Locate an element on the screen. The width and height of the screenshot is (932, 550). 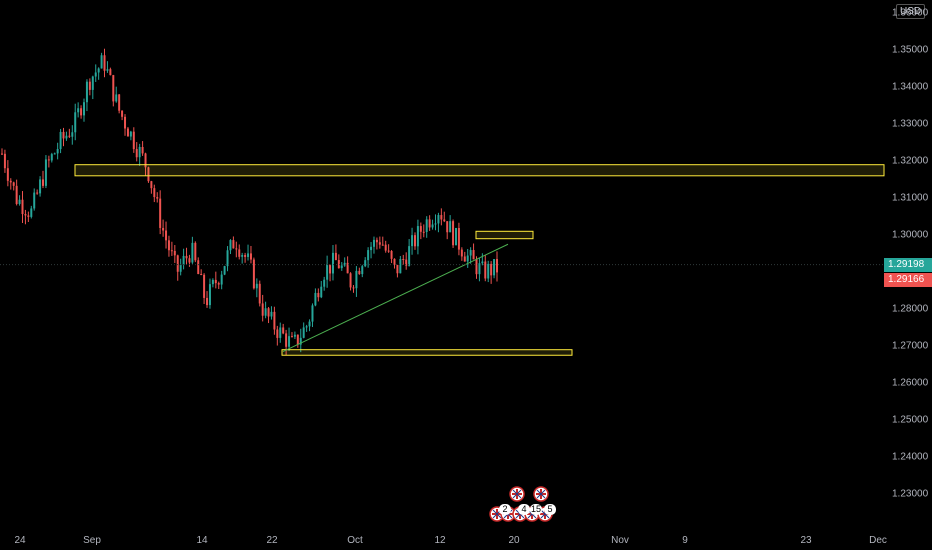
time-tick-label: Sep is located at coordinates (92, 540).